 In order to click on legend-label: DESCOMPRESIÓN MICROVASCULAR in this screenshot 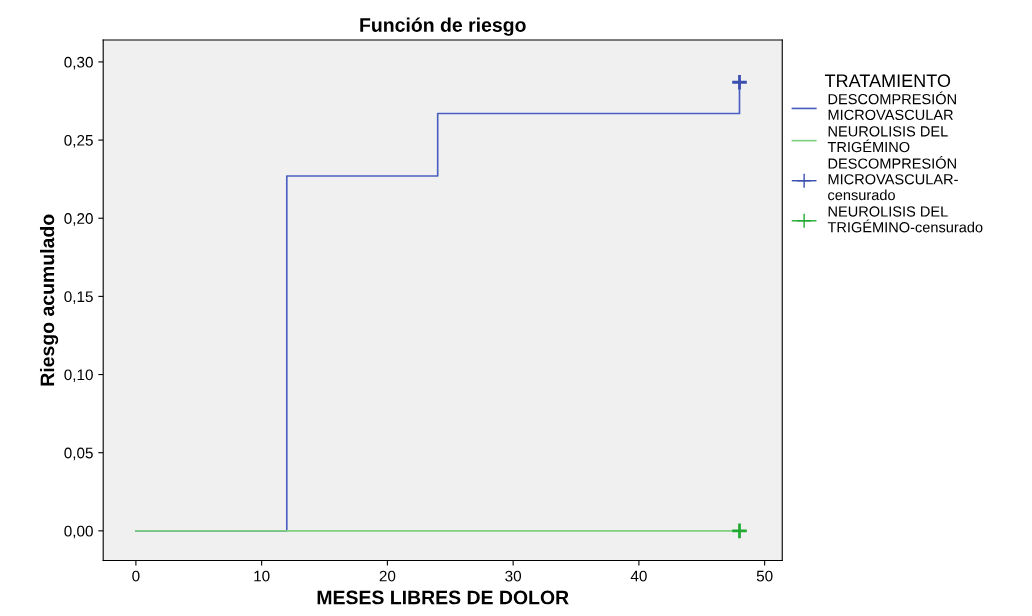, I will do `click(892, 106)`.